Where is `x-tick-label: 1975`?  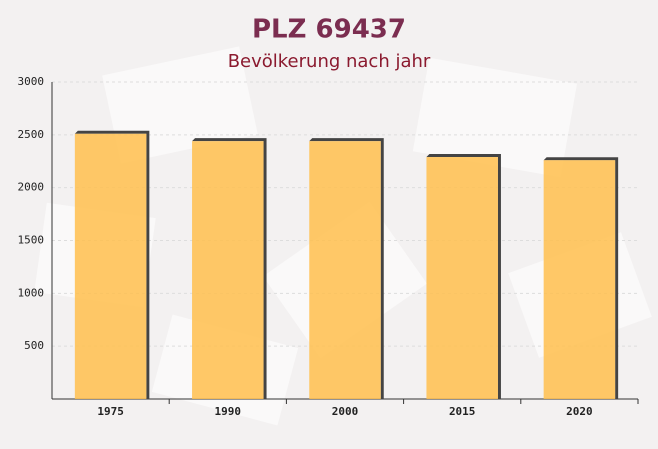
x-tick-label: 1975 is located at coordinates (110, 411).